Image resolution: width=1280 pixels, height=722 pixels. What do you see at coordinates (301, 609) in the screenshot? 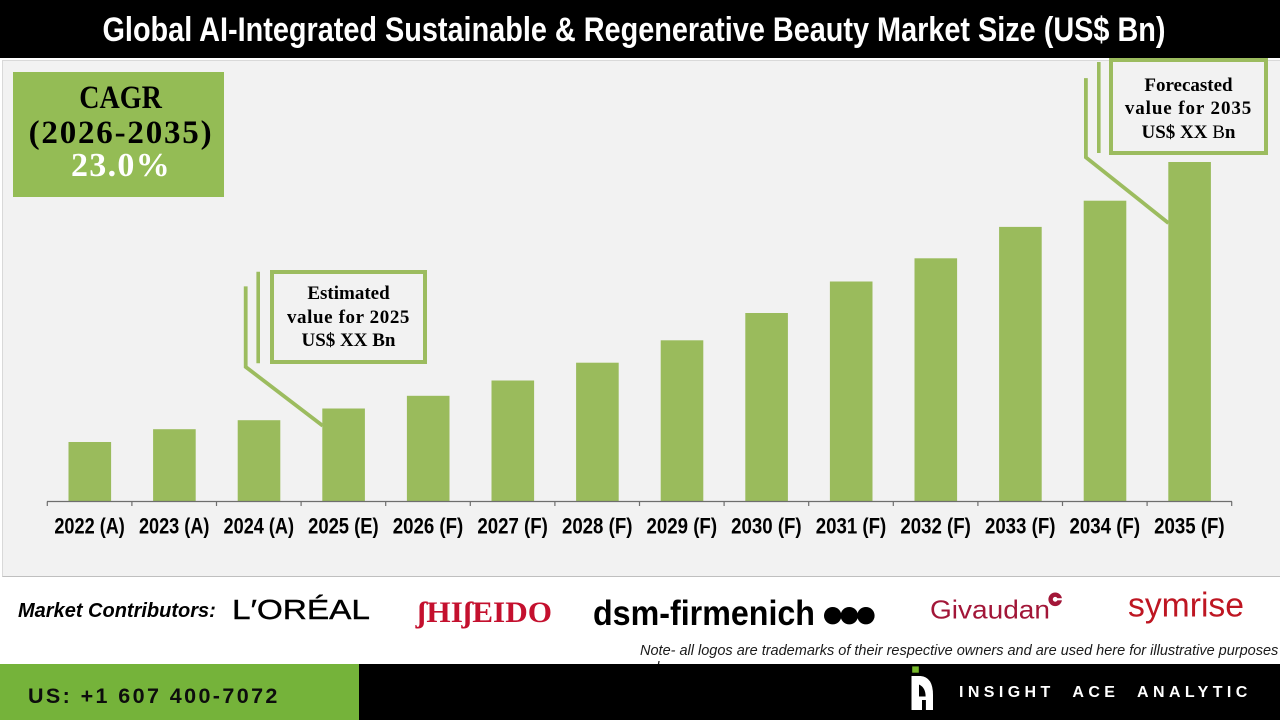
I see `svg-text: L′ORÉAL` at bounding box center [301, 609].